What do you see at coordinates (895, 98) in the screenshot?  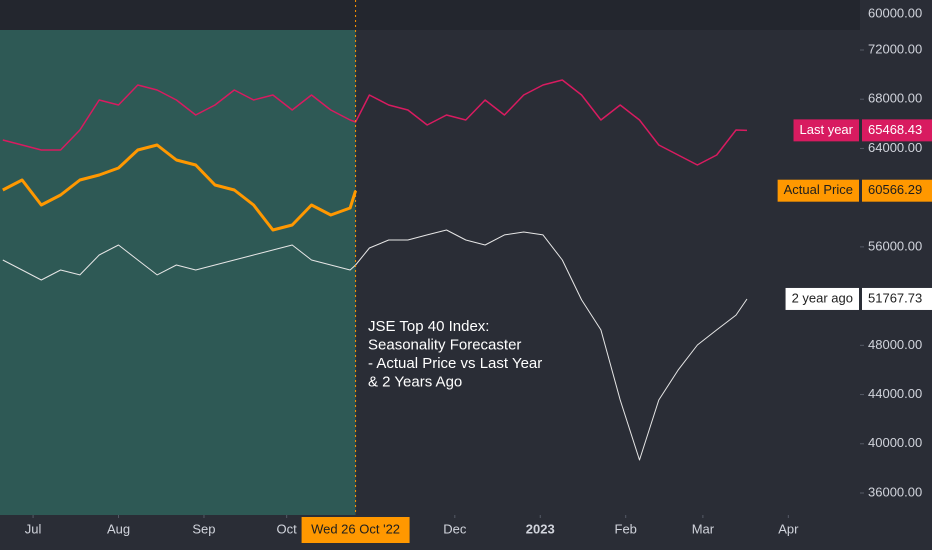 I see `y-tick-label: 68000.00` at bounding box center [895, 98].